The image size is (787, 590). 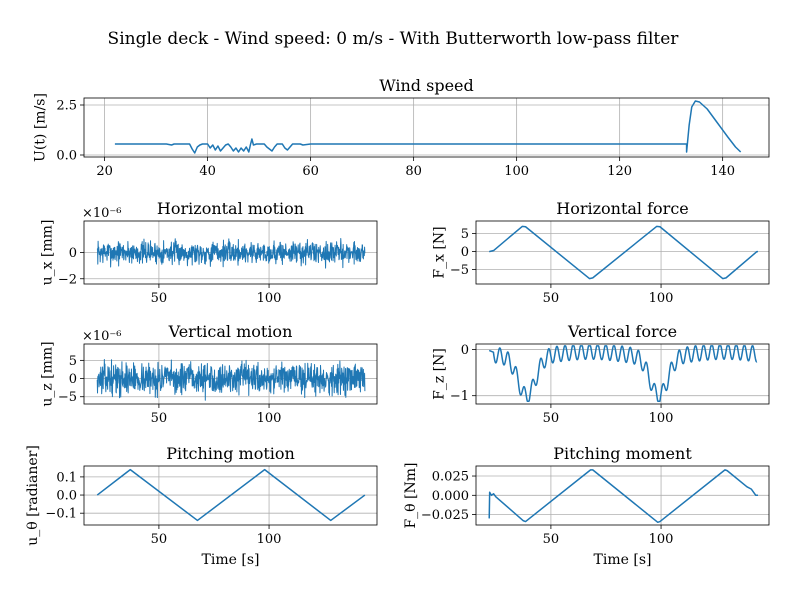 What do you see at coordinates (450, 496) in the screenshot?
I see `y-tick-label: 0.000` at bounding box center [450, 496].